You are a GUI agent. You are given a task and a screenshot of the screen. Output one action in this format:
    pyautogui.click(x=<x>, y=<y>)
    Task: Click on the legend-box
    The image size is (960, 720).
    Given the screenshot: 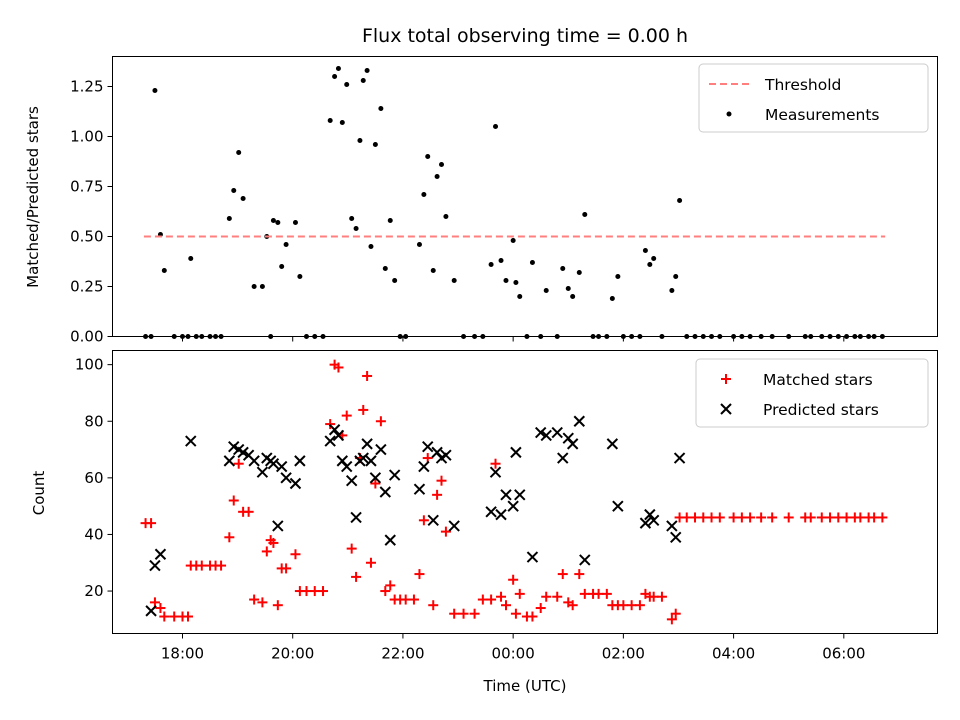 What is the action you would take?
    pyautogui.click(x=812, y=393)
    